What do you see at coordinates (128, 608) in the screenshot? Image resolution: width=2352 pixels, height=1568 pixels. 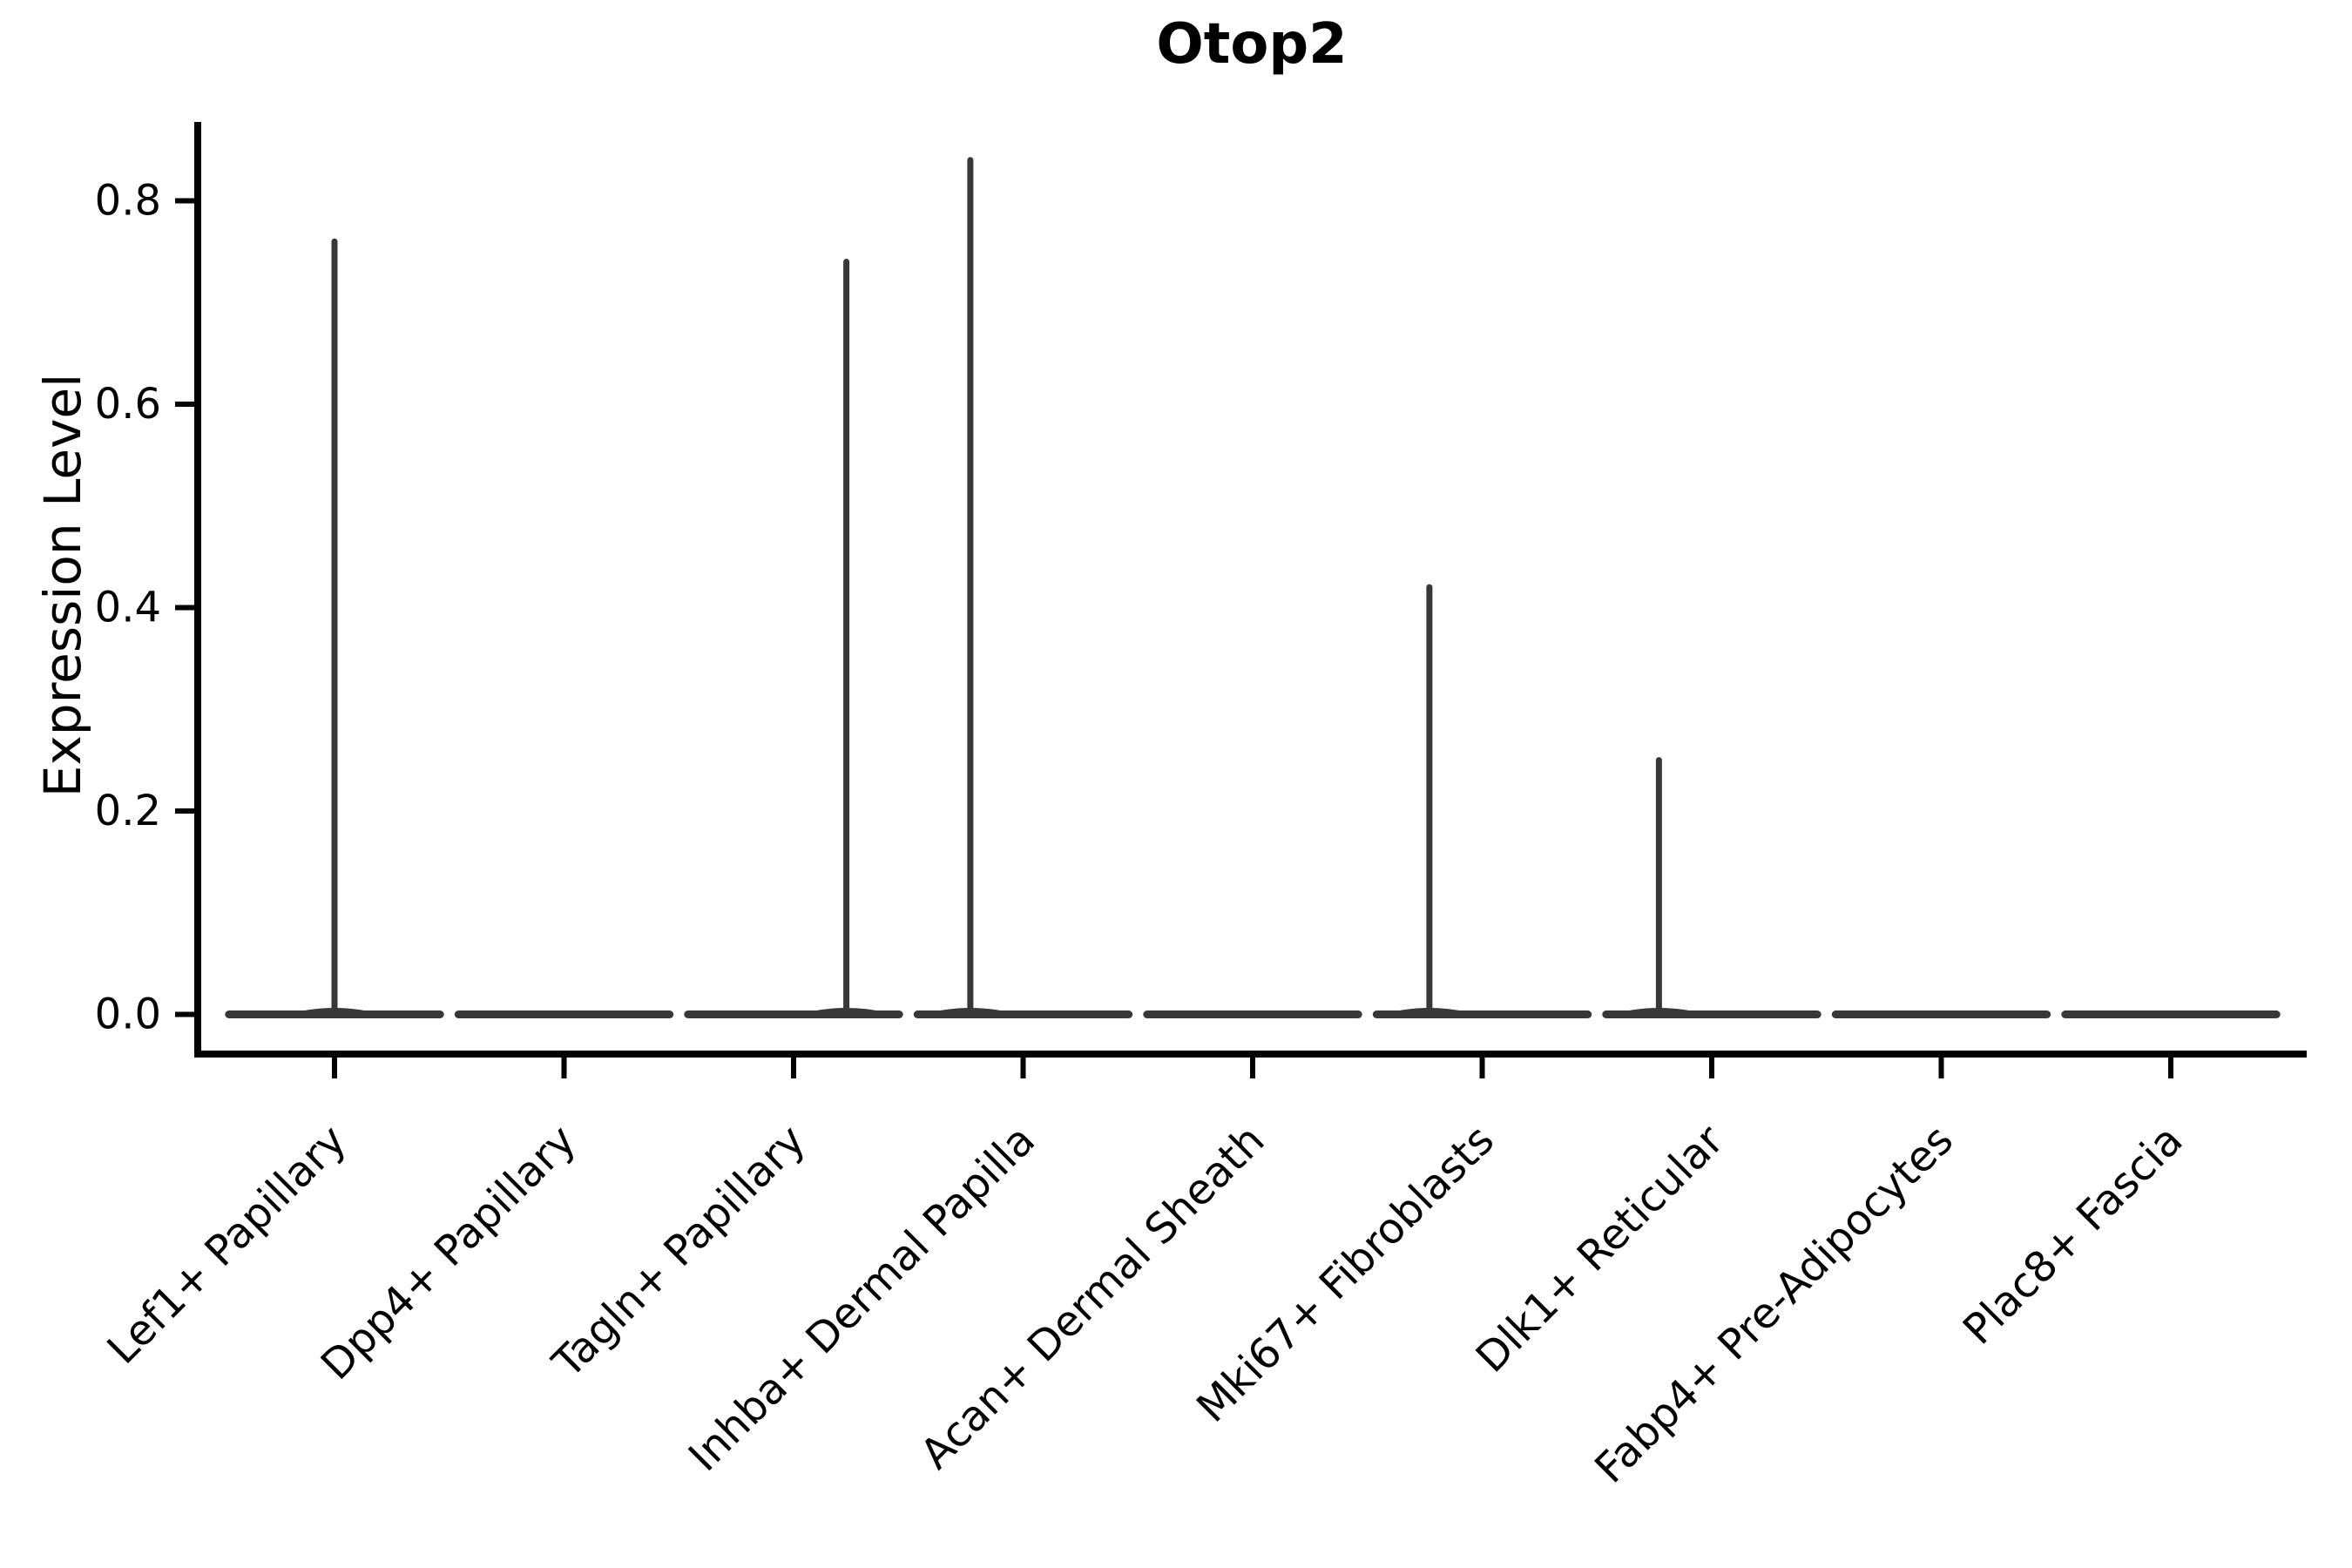 I see `y-tick-label: 0.4` at bounding box center [128, 608].